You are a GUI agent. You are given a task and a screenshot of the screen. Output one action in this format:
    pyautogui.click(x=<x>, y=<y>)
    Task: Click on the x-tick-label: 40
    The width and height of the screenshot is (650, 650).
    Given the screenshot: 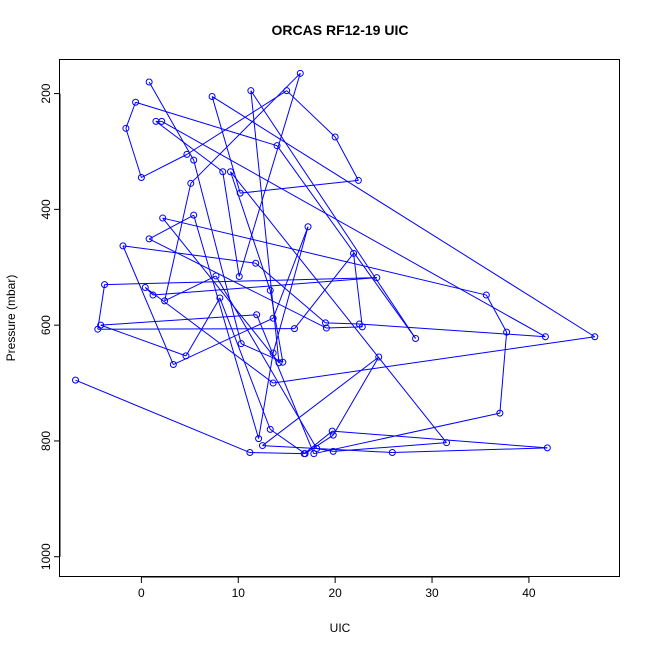 What is the action you would take?
    pyautogui.click(x=529, y=593)
    